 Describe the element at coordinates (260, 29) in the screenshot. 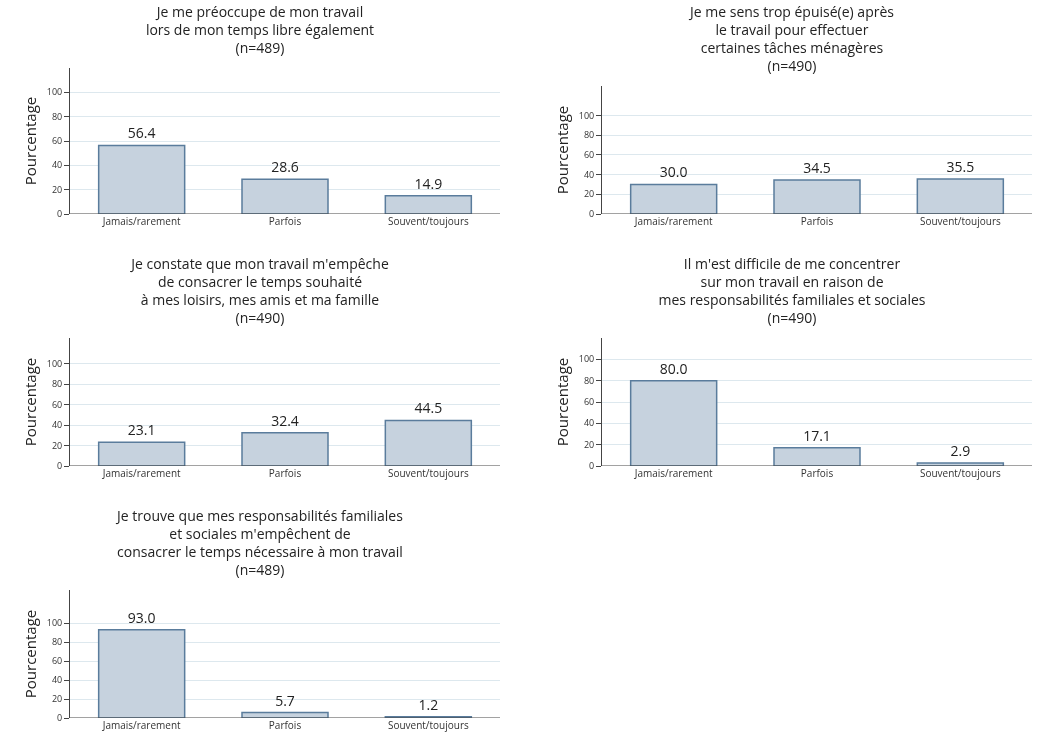

I see `chart-title: Je me préoccupe de mon travail lors de mon temps libre également (n=489)` at that location.